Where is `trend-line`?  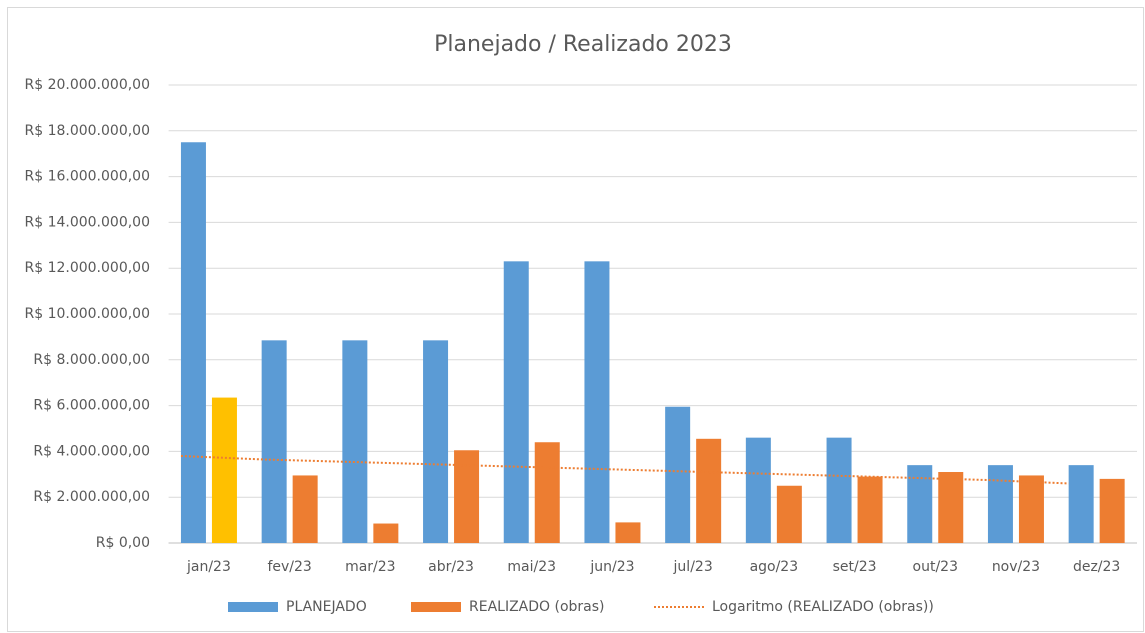
trend-line is located at coordinates (624, 469).